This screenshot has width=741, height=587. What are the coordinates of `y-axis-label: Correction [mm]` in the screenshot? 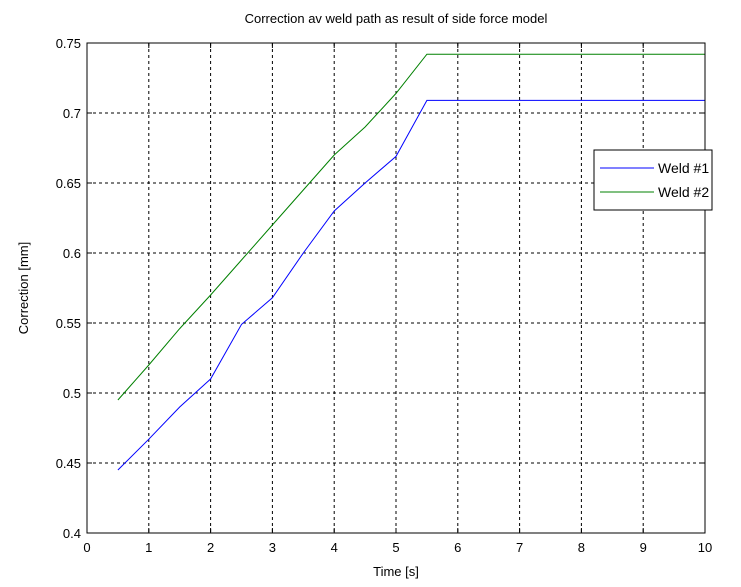 It's located at (23, 288).